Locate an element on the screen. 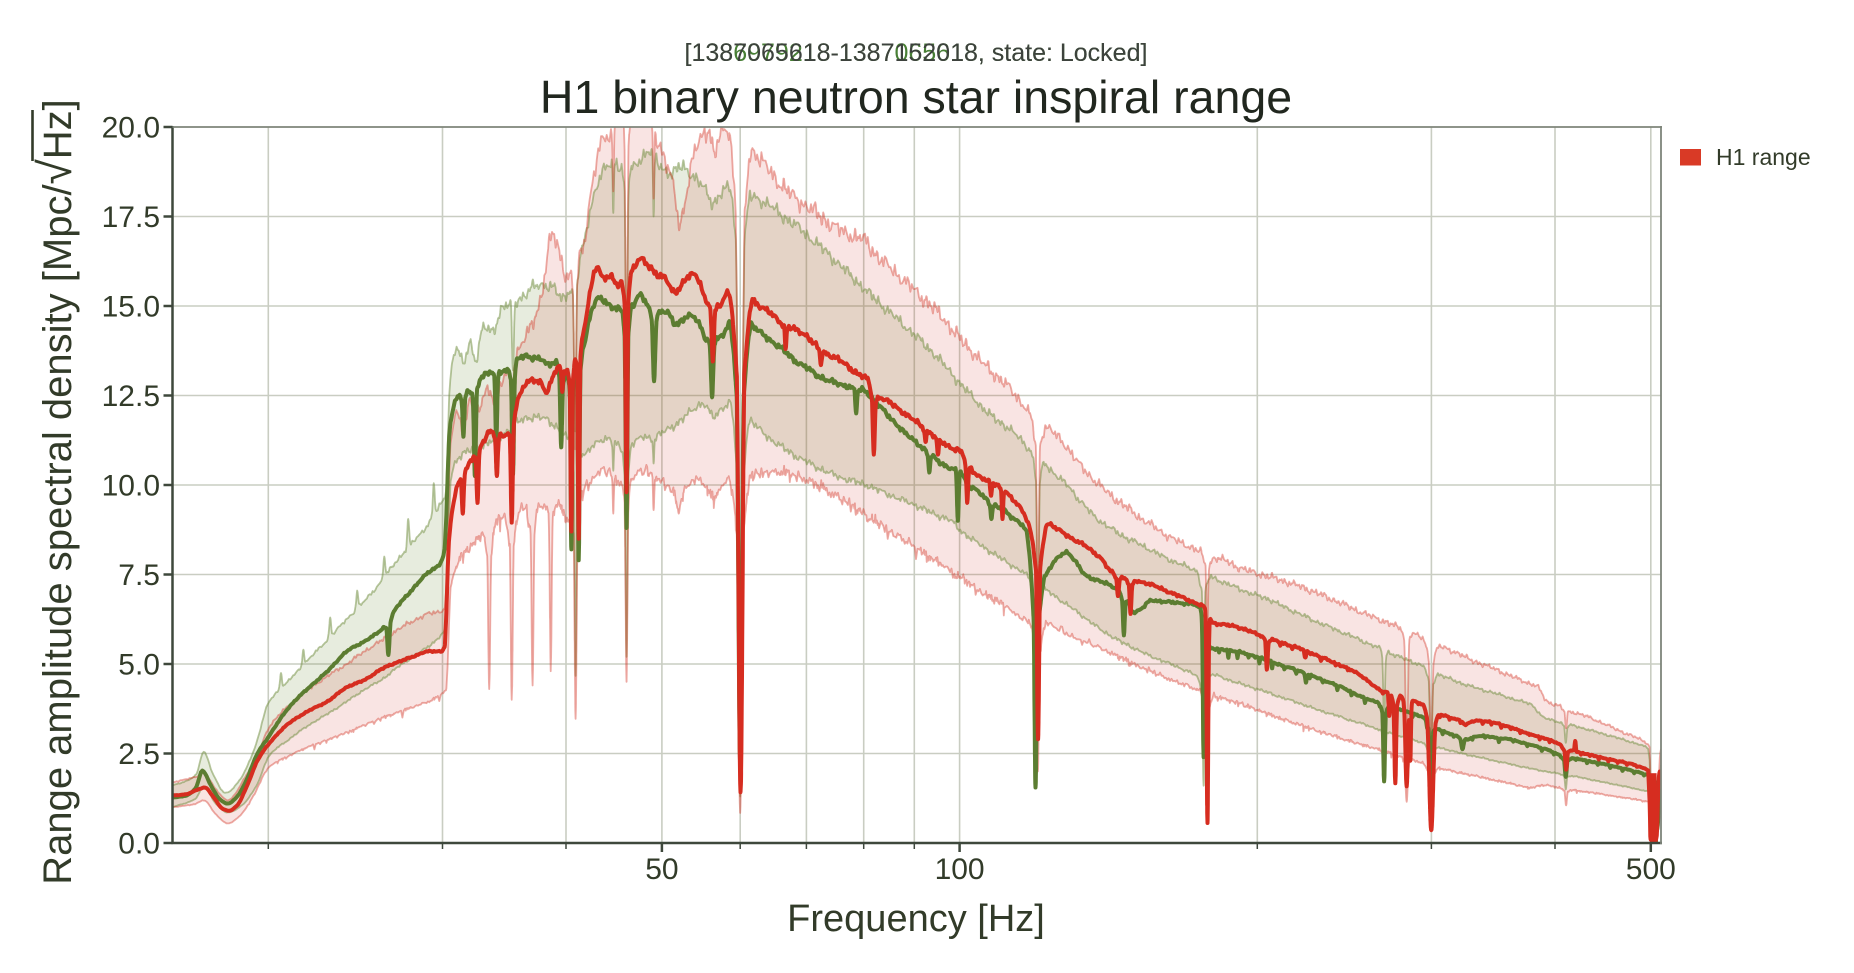 The height and width of the screenshot is (973, 1854). svg-text:[1387065618-1387152018, state:: [1387065618-1387152018, state: Locked] is located at coordinates (916, 53).